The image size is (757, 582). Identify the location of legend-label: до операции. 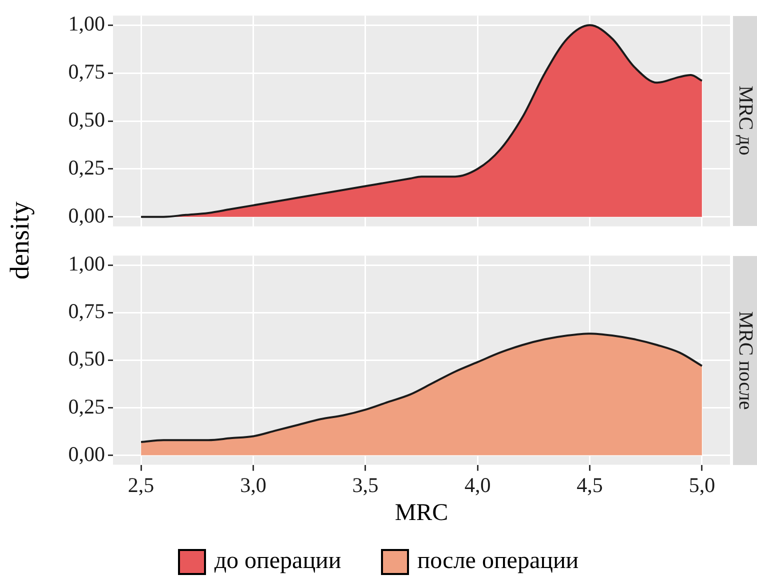
(278, 561).